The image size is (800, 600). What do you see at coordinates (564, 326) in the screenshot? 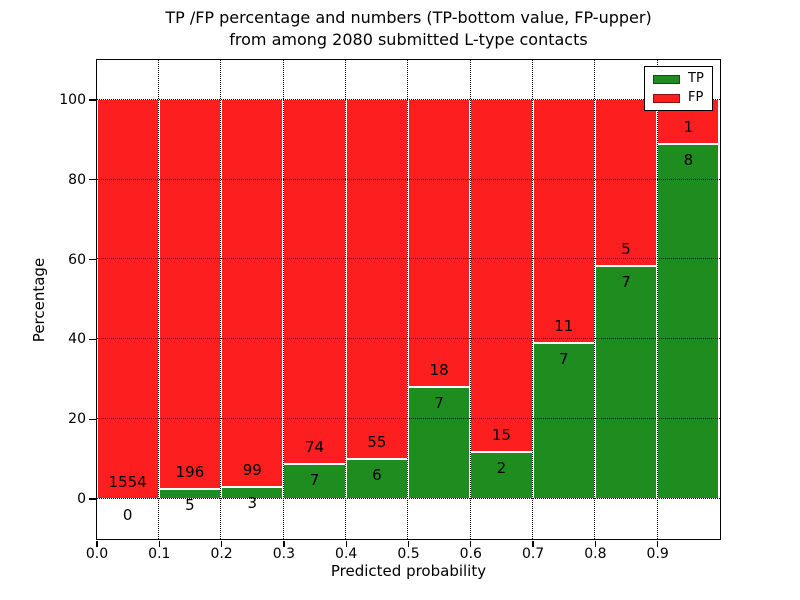
I see `fp-count-label: 11` at bounding box center [564, 326].